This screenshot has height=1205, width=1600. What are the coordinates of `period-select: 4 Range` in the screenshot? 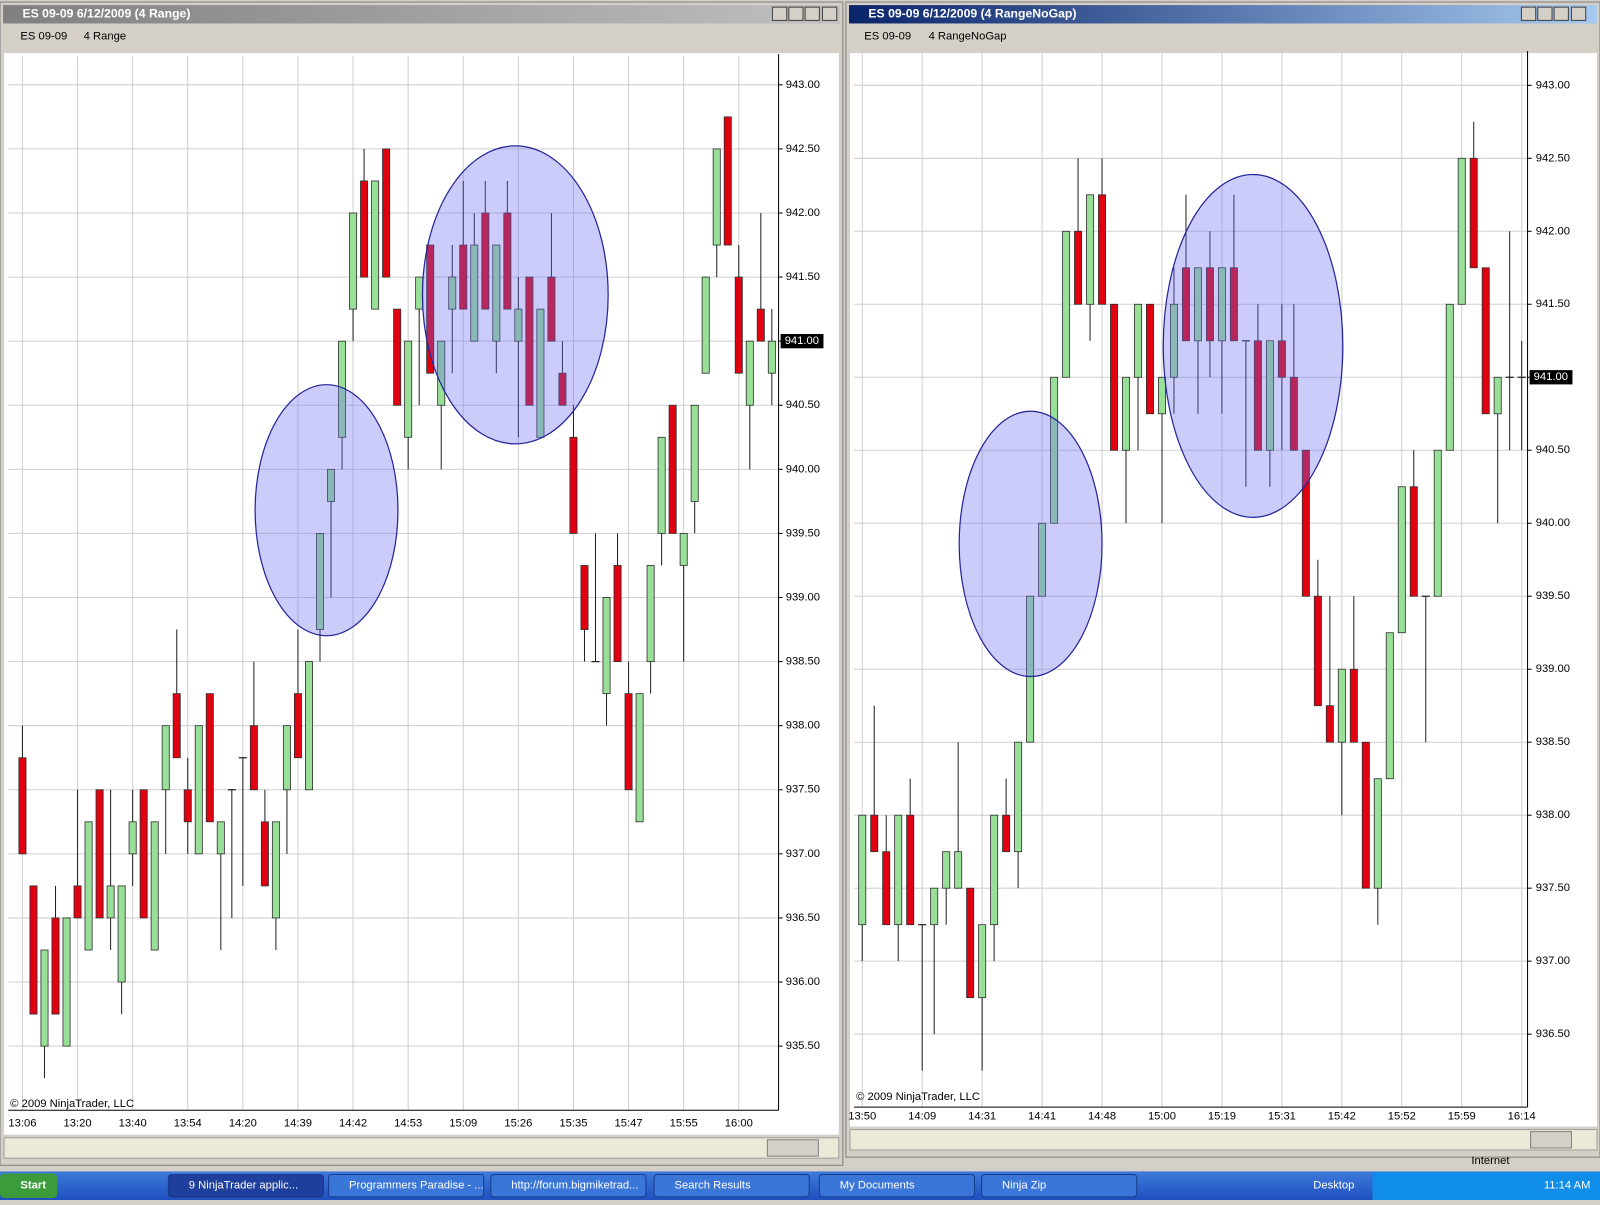 It's located at (105, 37).